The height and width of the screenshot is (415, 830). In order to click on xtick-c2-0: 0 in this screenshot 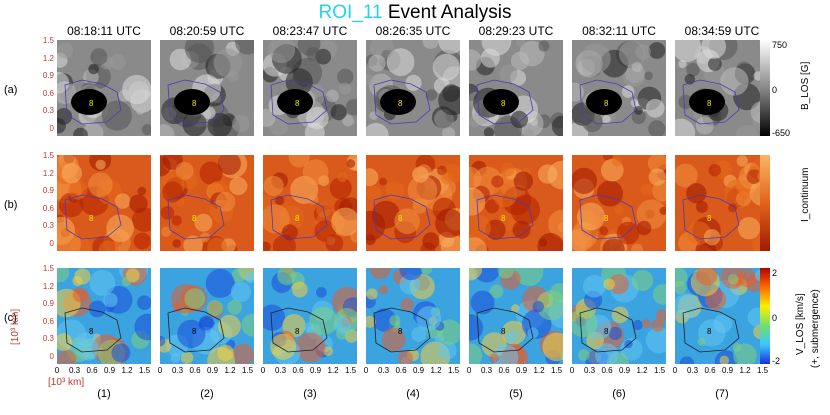, I will do `click(160, 370)`.